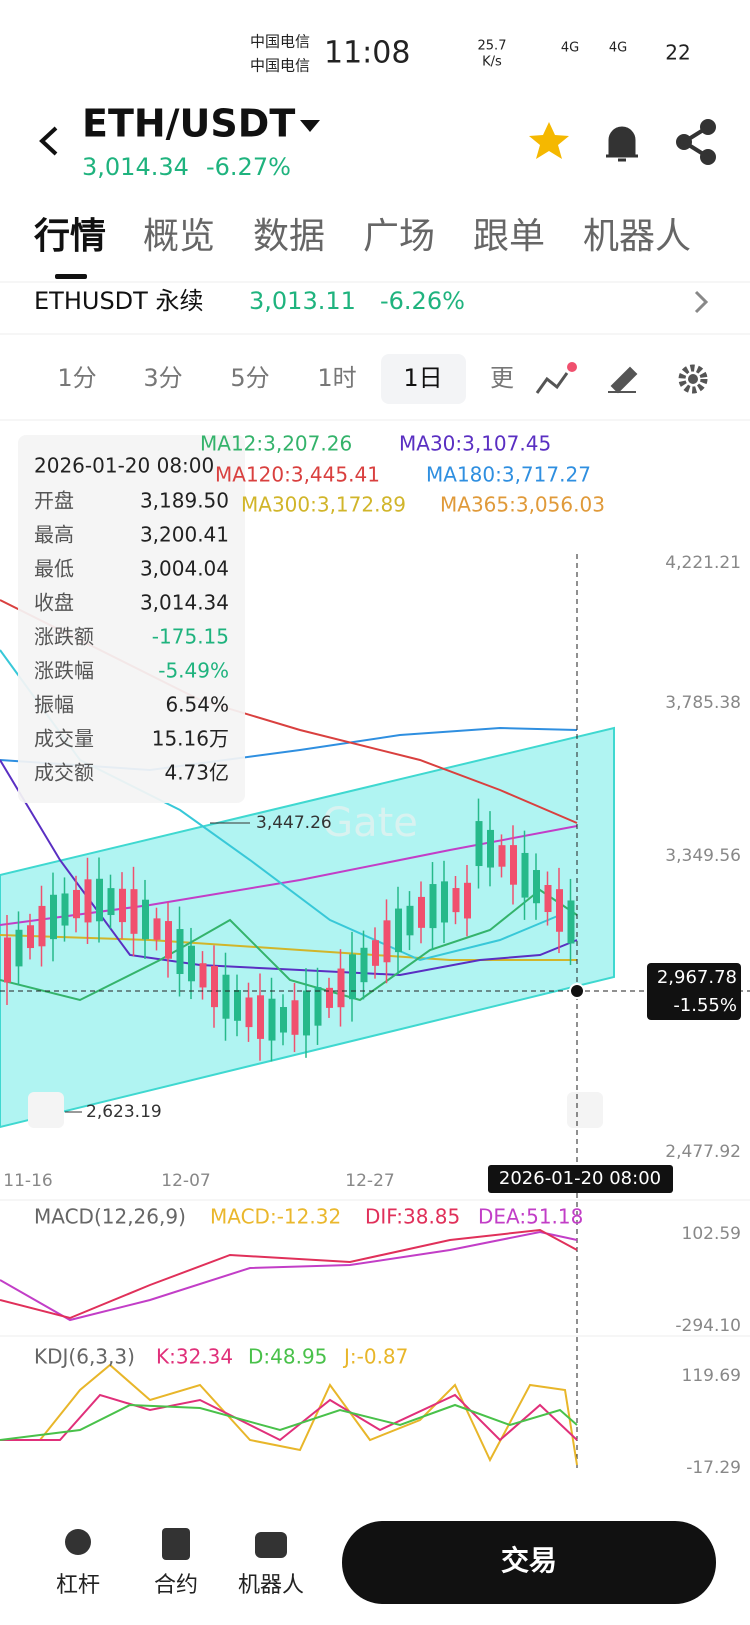 The image size is (750, 1625). What do you see at coordinates (184, 535) in the screenshot?
I see `tooltip-value: 3,200.41` at bounding box center [184, 535].